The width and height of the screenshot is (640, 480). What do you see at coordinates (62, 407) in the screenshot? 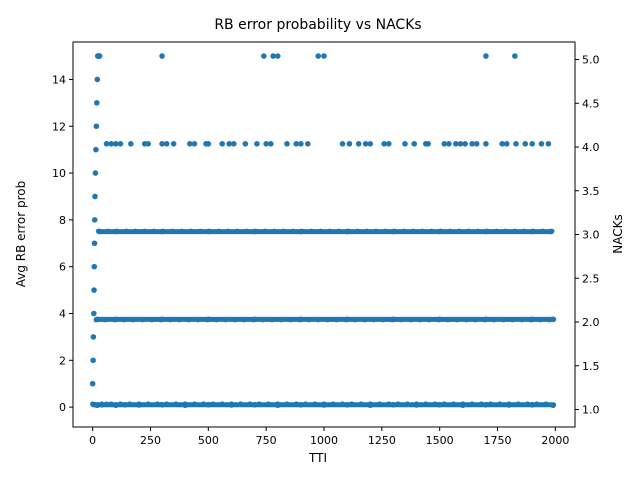
I see `y-tick-label: 0` at bounding box center [62, 407].